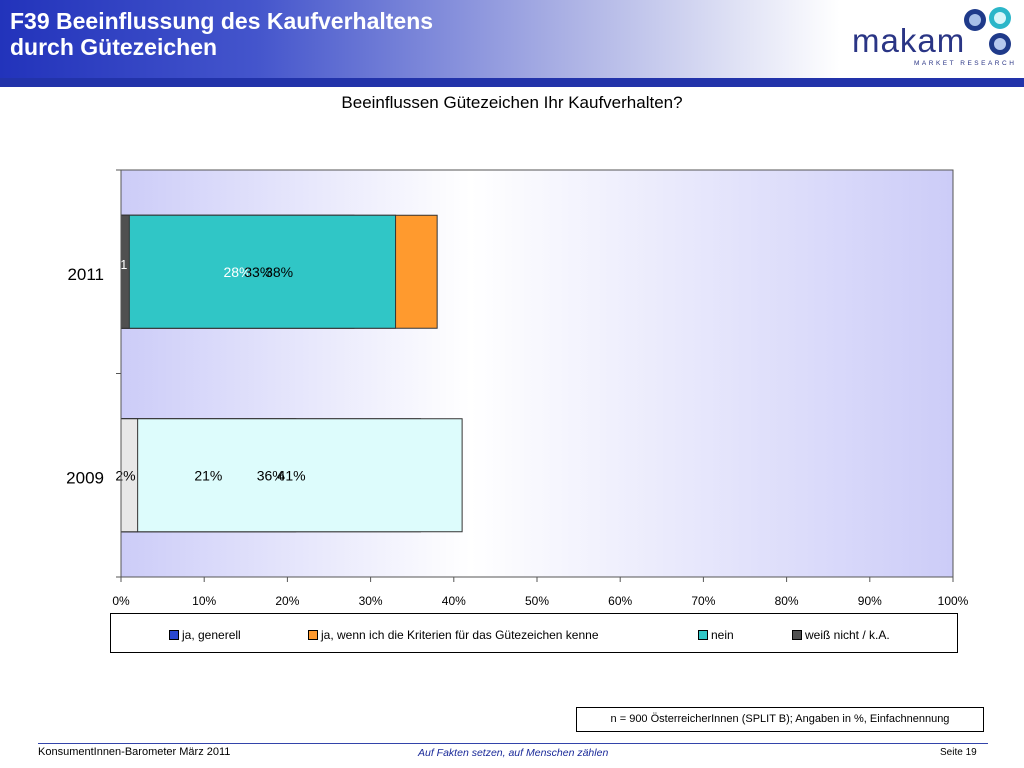  What do you see at coordinates (722, 635) in the screenshot?
I see `legend-label: nein` at bounding box center [722, 635].